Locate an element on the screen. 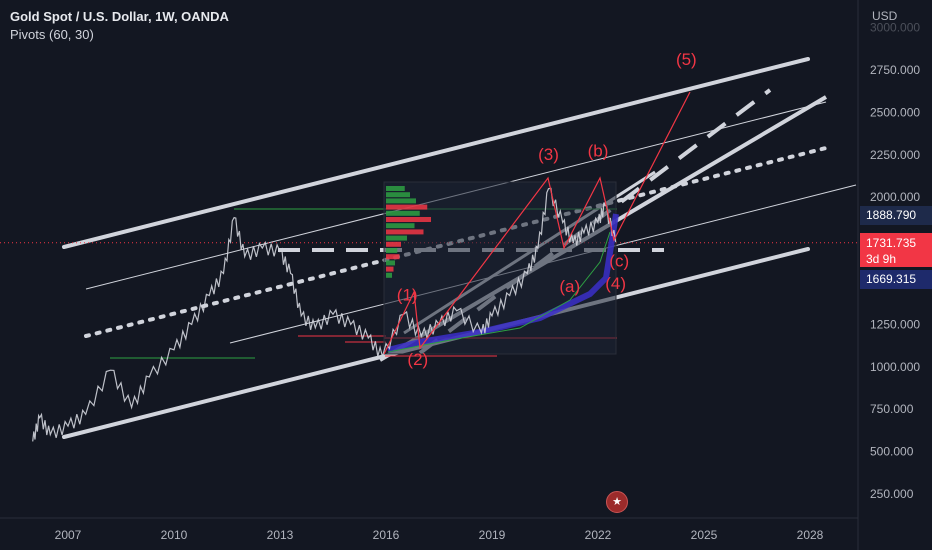  wave-label: (4) is located at coordinates (615, 283).